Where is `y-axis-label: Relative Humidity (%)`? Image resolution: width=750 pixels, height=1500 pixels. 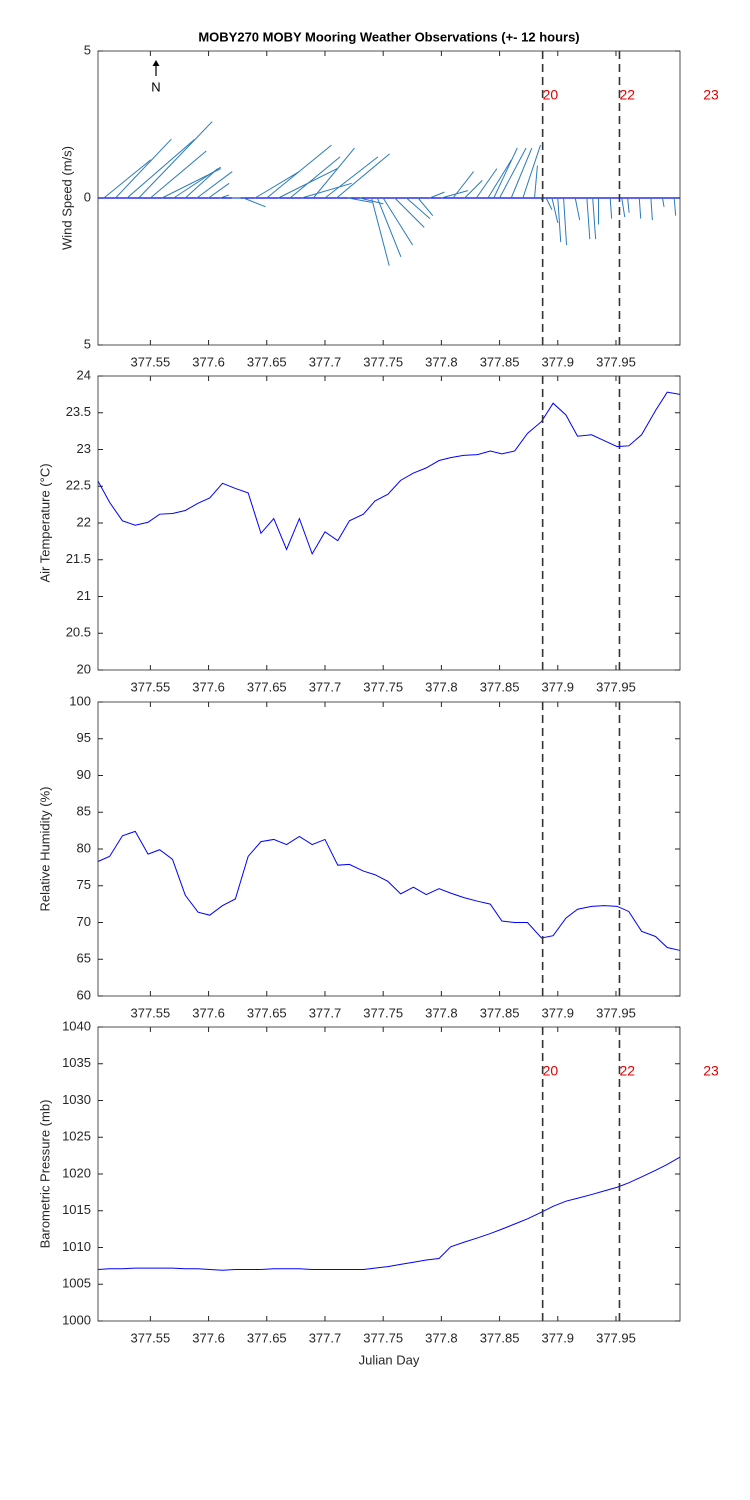
y-axis-label: Relative Humidity (%) is located at coordinates (44, 849).